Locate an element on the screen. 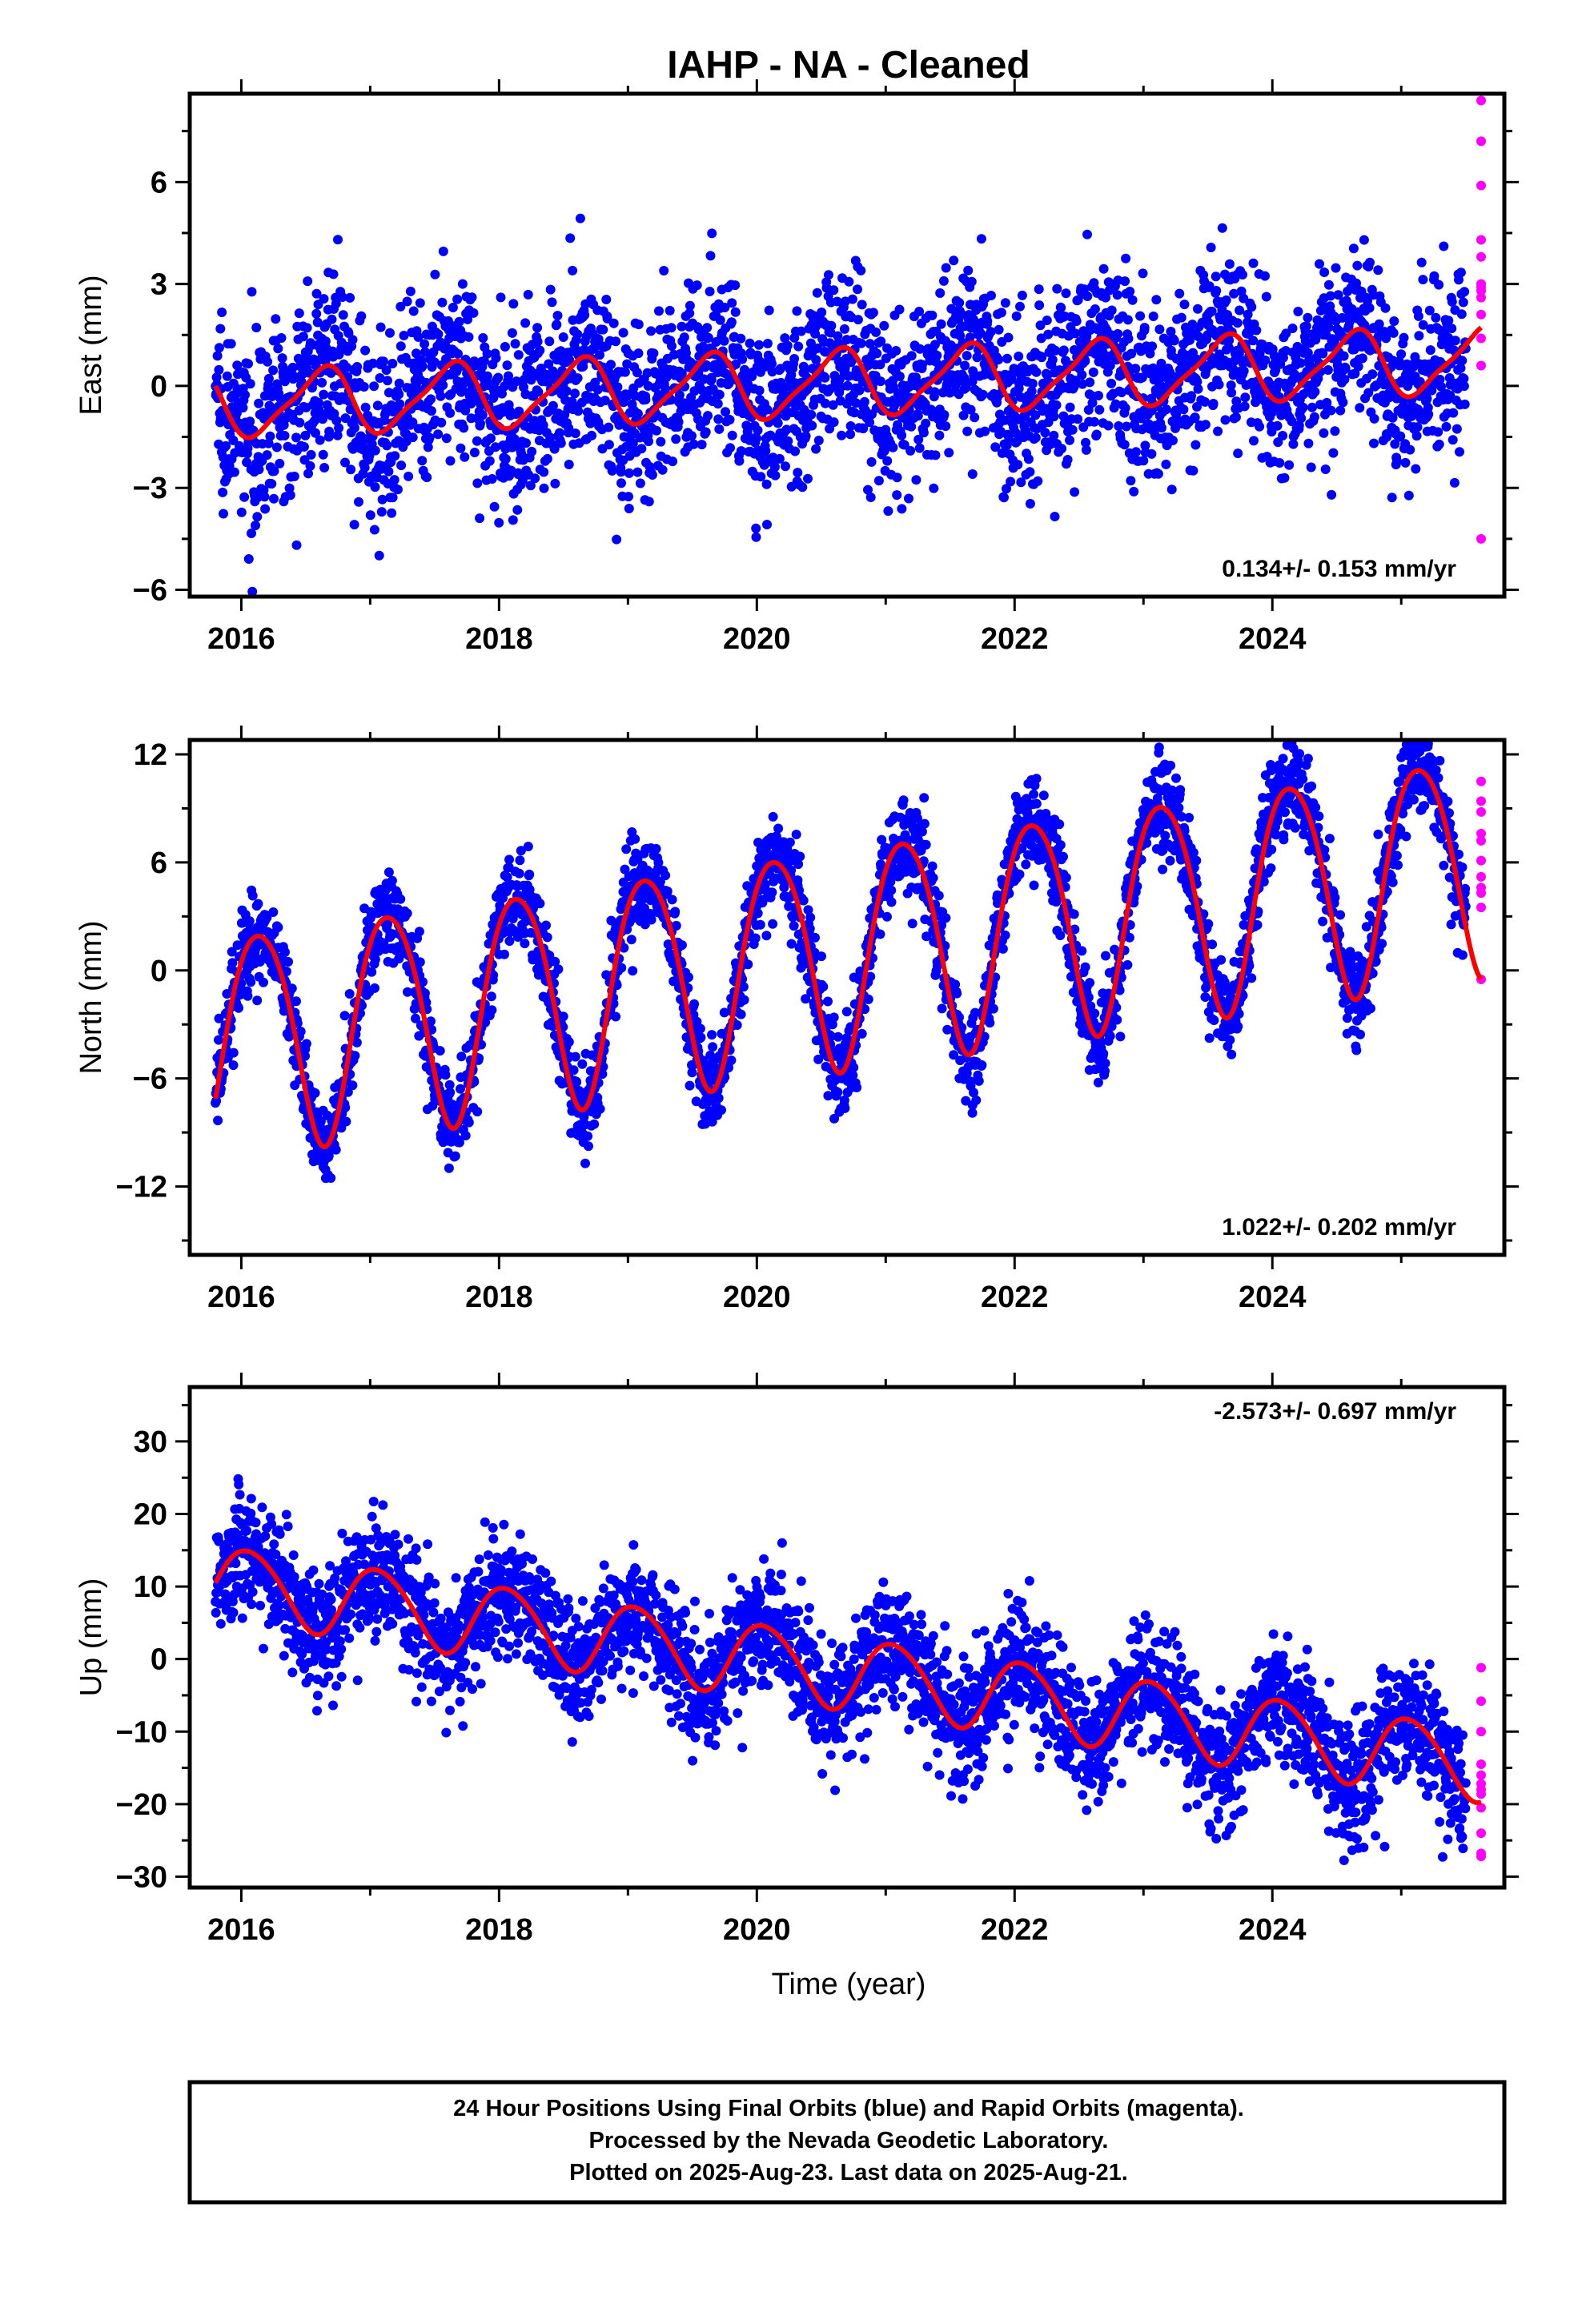 The image size is (1582, 2324). east-fit-line is located at coordinates (848, 383).